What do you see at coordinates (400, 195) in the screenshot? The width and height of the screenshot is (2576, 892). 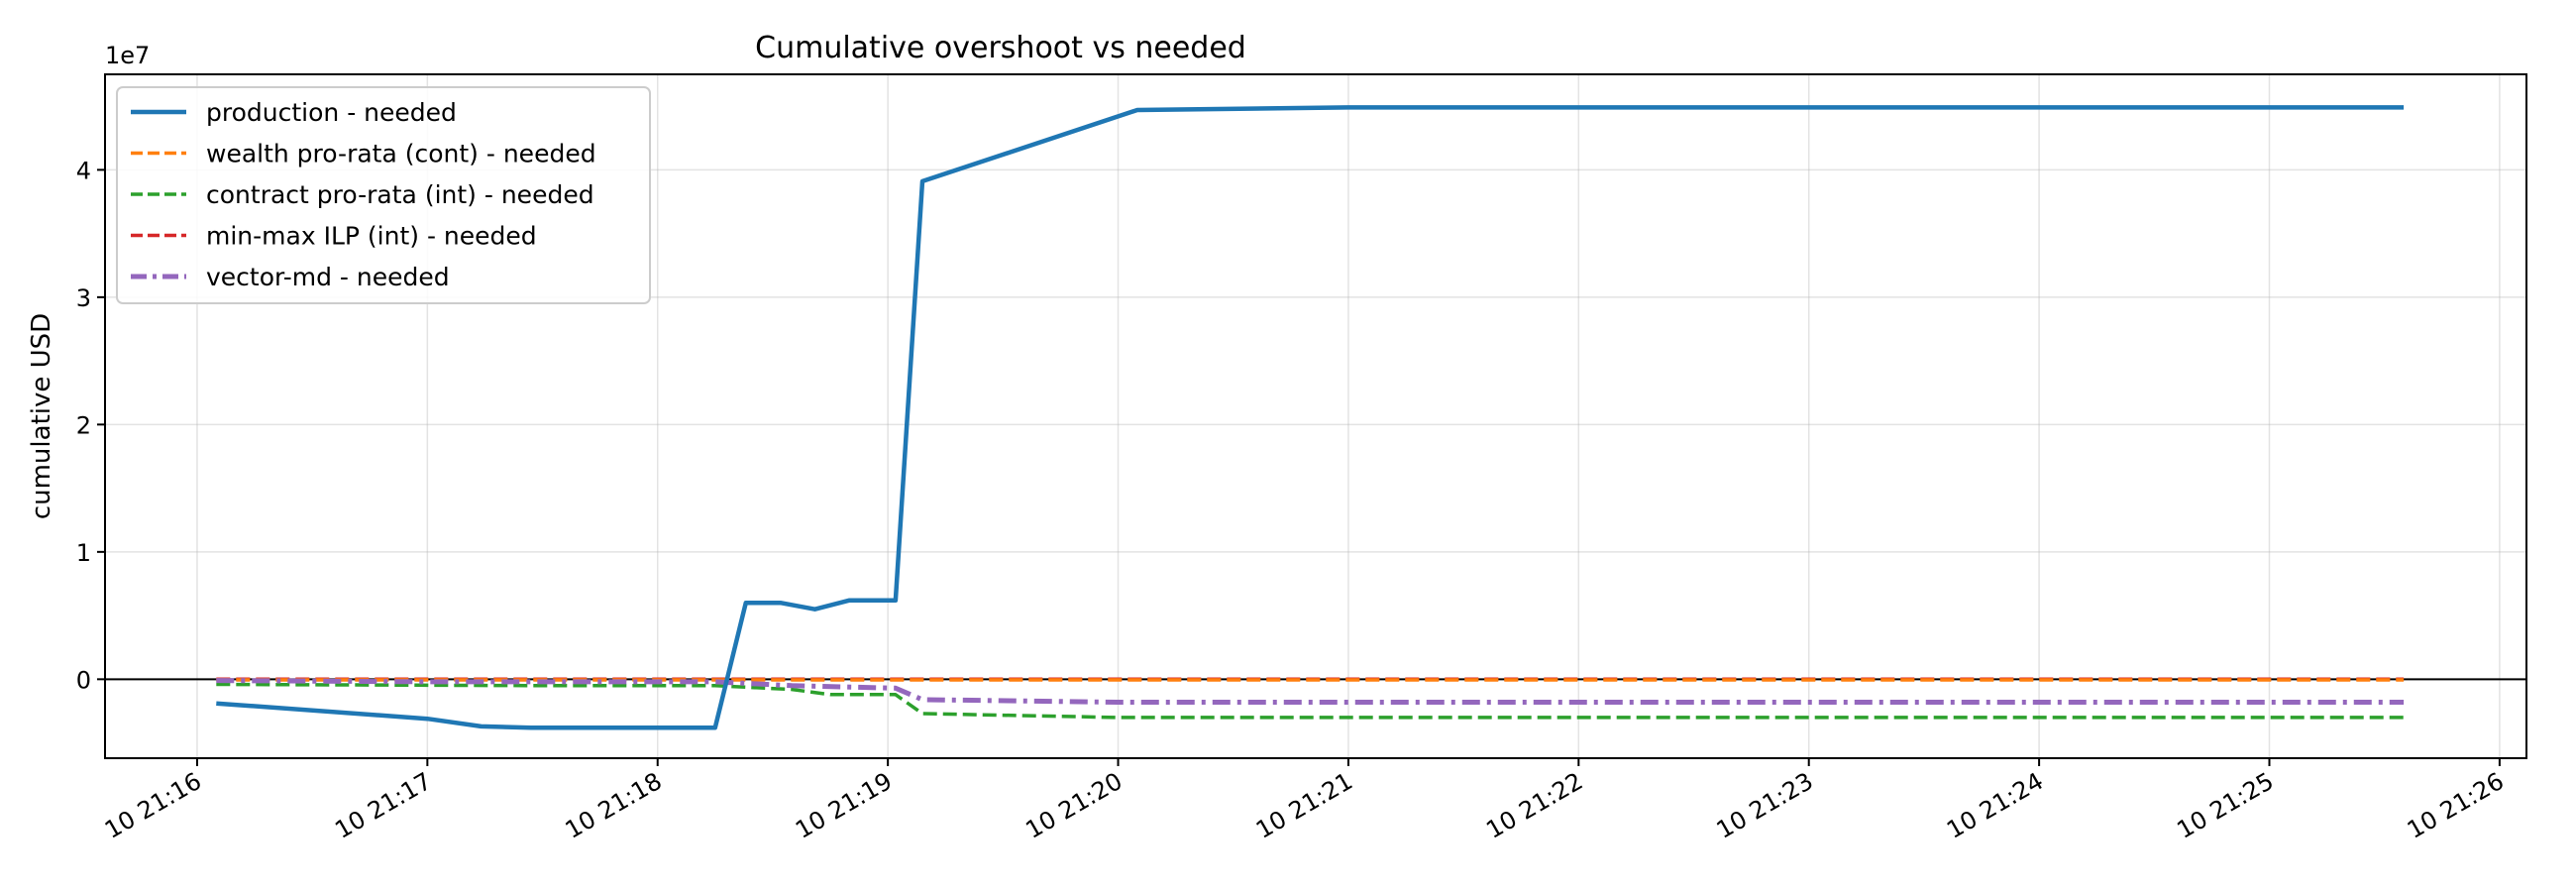 I see `legend-label-2: contract pro-rata (int) - needed` at bounding box center [400, 195].